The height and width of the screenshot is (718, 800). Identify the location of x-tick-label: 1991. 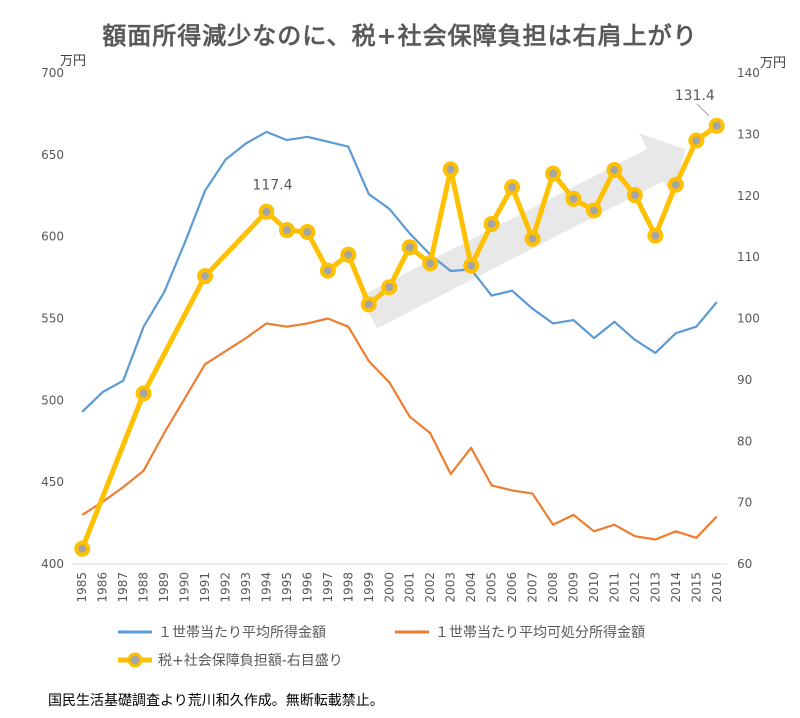
(205, 587).